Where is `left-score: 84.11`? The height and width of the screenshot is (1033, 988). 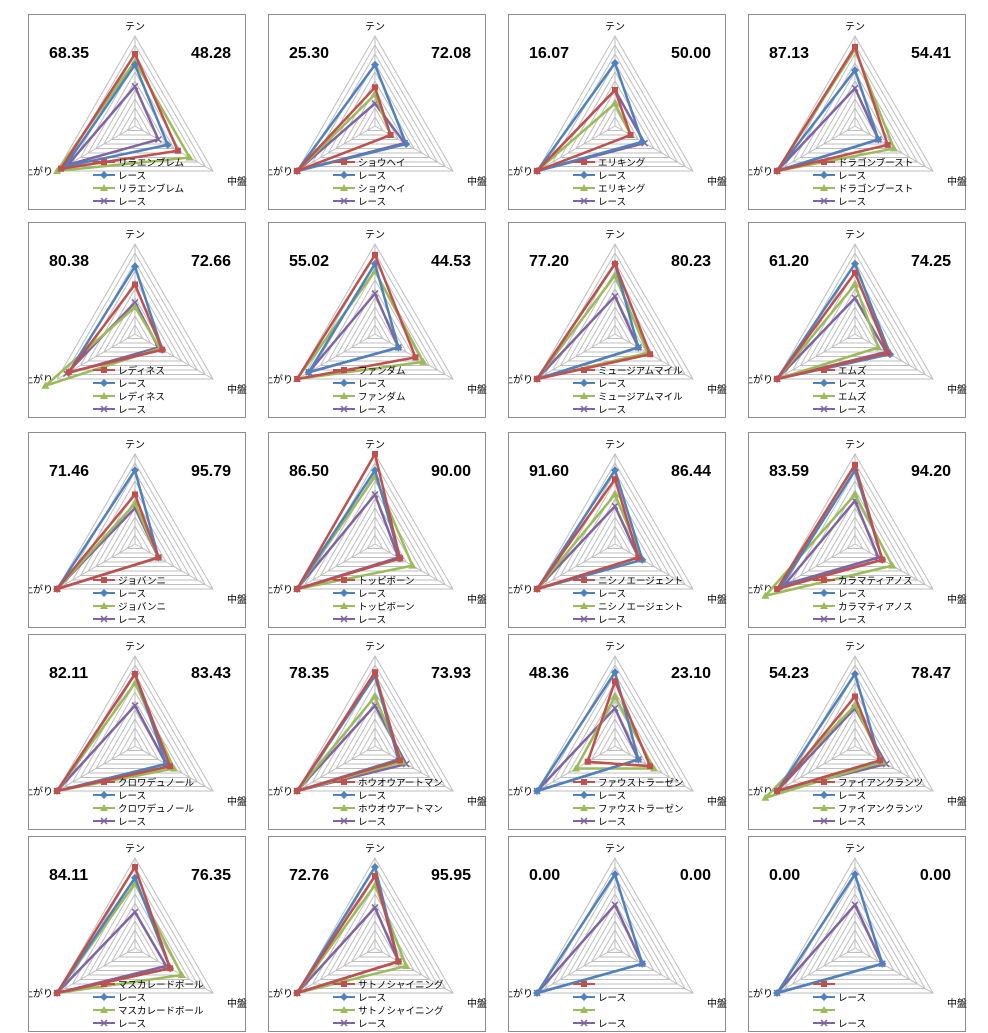 left-score: 84.11 is located at coordinates (69, 875).